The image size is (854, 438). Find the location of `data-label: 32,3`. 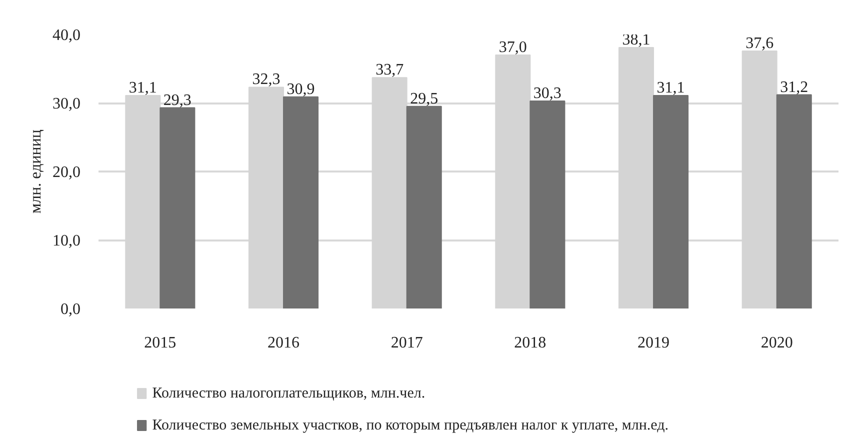

data-label: 32,3 is located at coordinates (266, 79).